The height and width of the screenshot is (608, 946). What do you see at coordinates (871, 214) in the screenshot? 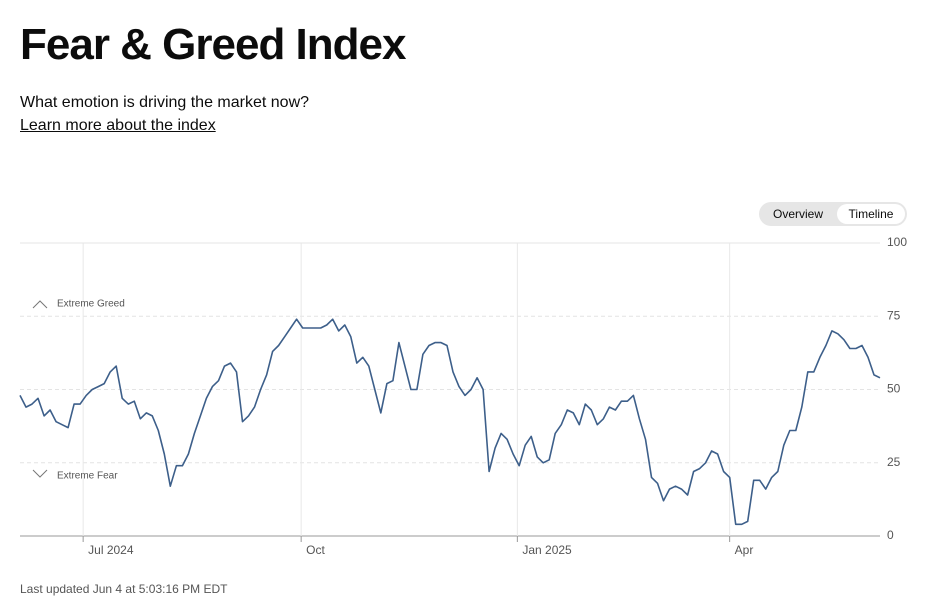
I see `timeline-tab: Timeline` at bounding box center [871, 214].